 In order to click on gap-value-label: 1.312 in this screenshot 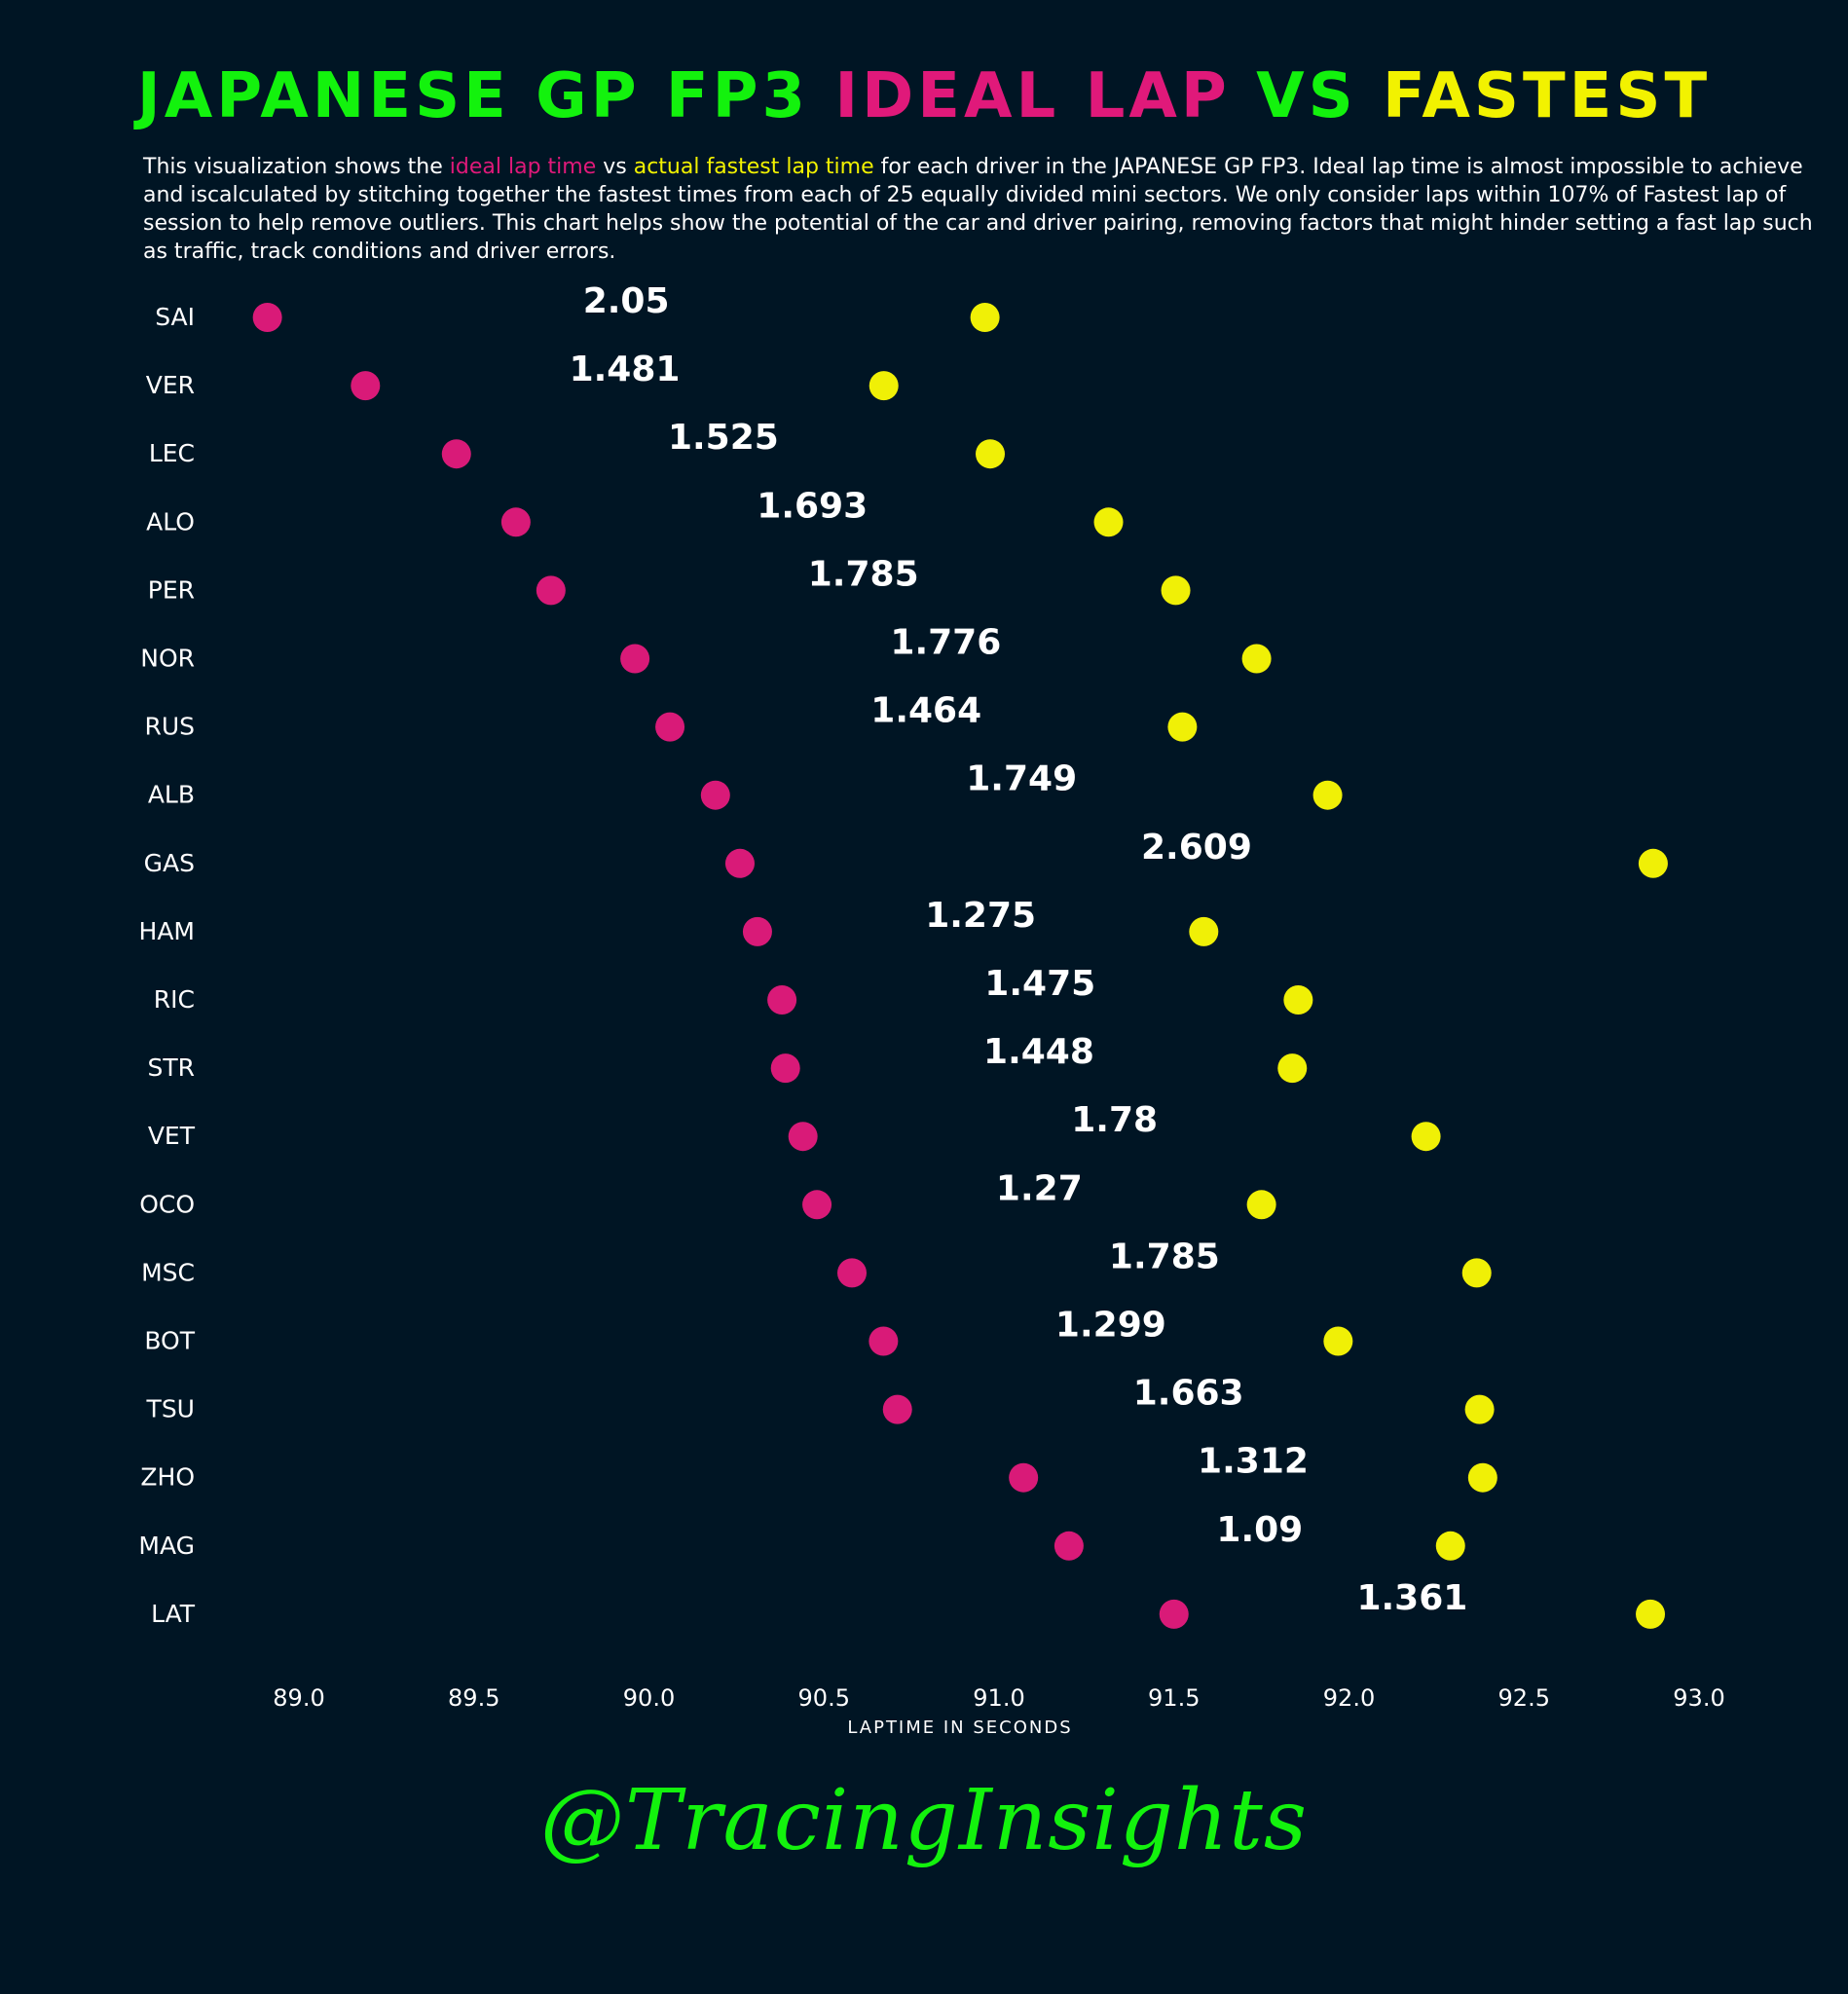, I will do `click(1253, 1462)`.